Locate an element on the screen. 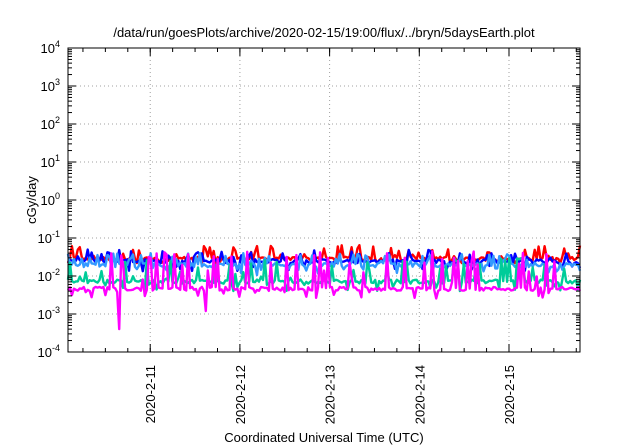 This screenshot has width=640, height=448. x-tick-label: 2020-2-14 is located at coordinates (419, 394).